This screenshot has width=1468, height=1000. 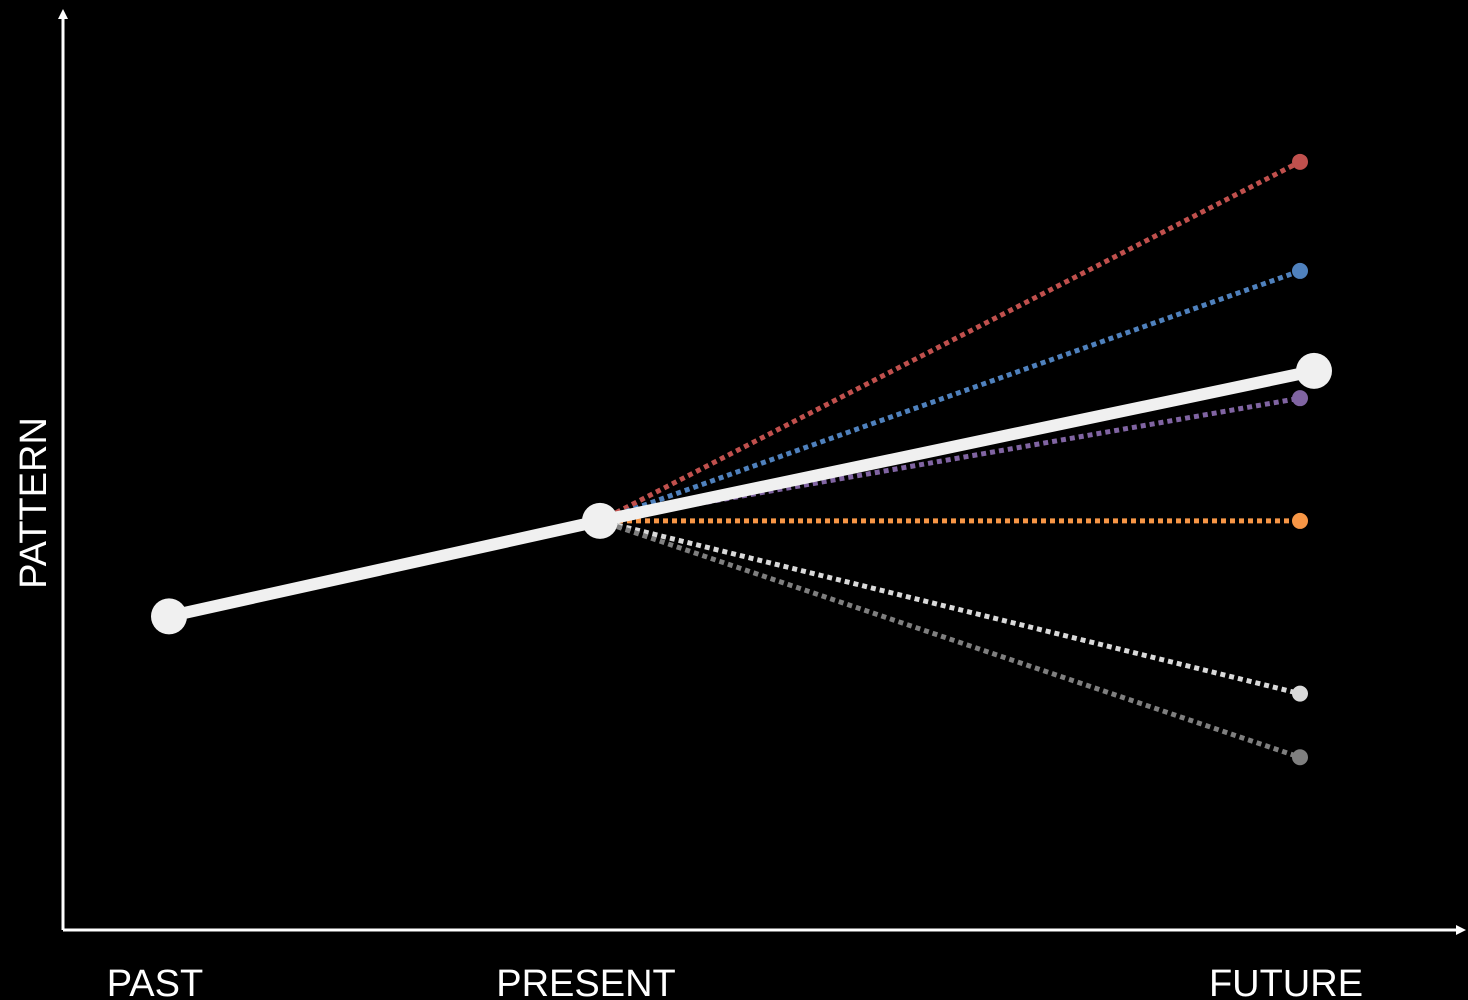 What do you see at coordinates (169, 616) in the screenshot?
I see `main-point-past` at bounding box center [169, 616].